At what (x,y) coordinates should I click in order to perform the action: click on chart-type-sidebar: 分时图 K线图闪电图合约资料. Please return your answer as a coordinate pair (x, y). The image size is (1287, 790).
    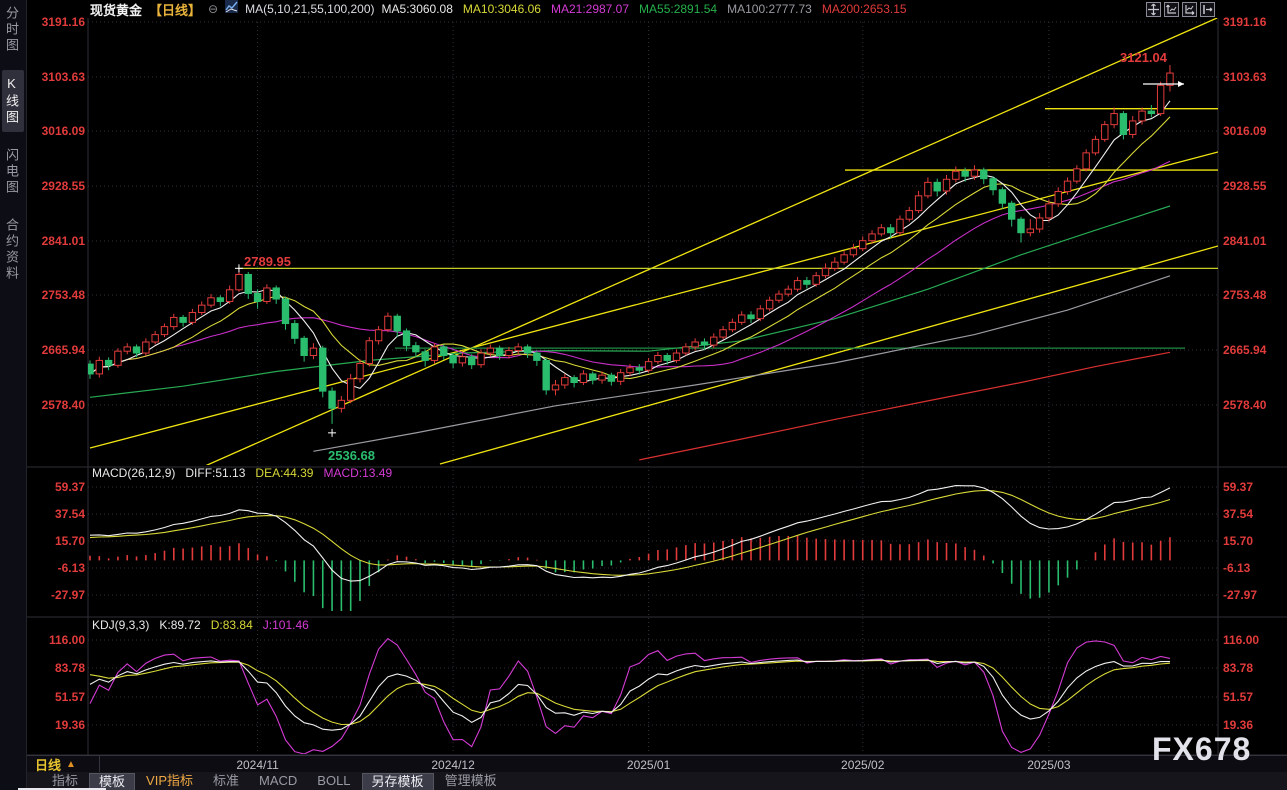
    Looking at the image, I should click on (13, 395).